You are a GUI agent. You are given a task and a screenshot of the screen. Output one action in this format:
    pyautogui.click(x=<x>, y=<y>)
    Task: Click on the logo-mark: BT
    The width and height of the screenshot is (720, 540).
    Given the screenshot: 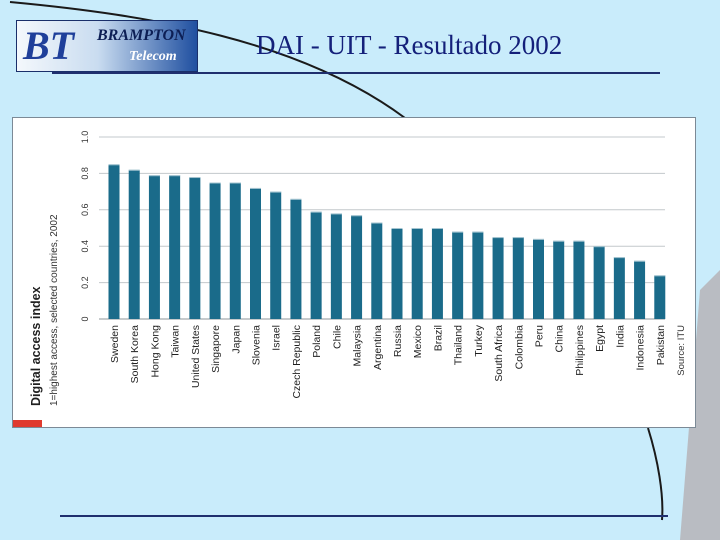 What is the action you would take?
    pyautogui.click(x=49, y=45)
    